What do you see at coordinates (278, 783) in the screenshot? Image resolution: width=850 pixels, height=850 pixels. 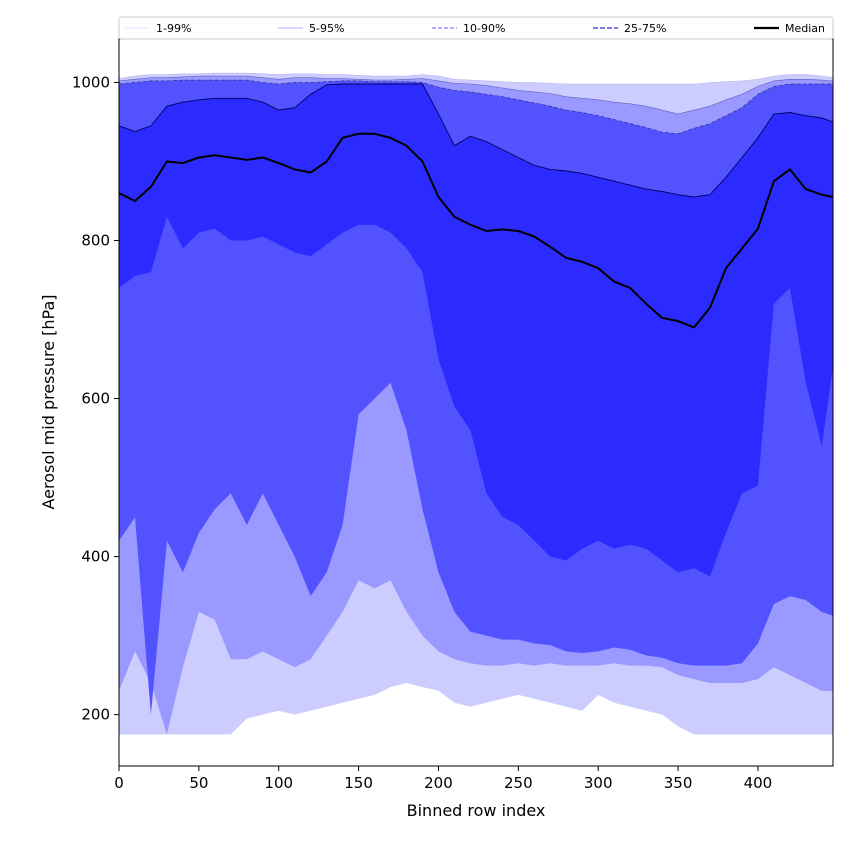 I see `x-tick-label: 100` at bounding box center [278, 783].